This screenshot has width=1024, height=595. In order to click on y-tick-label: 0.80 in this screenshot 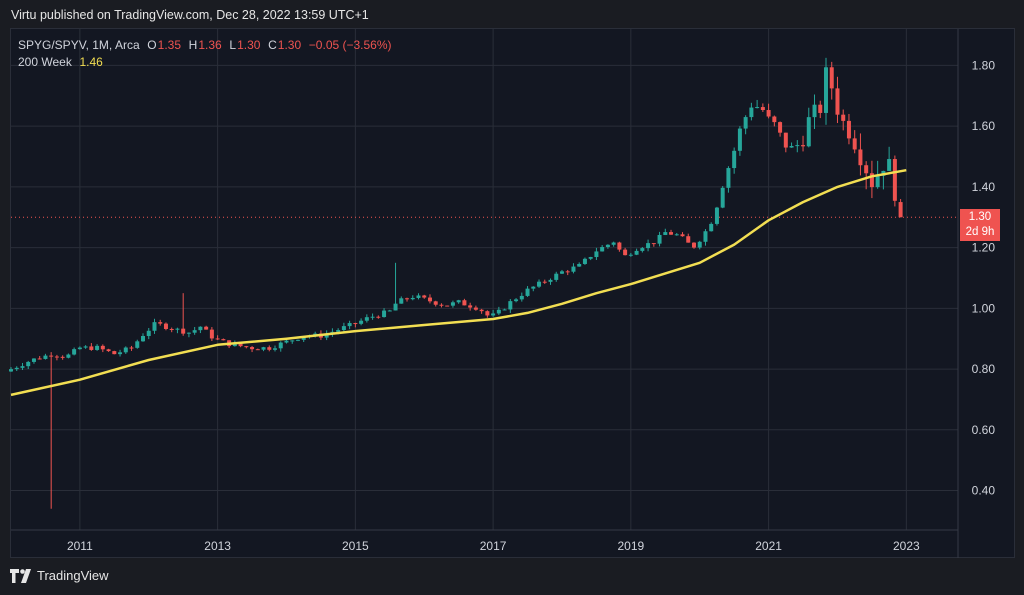, I will do `click(984, 369)`.